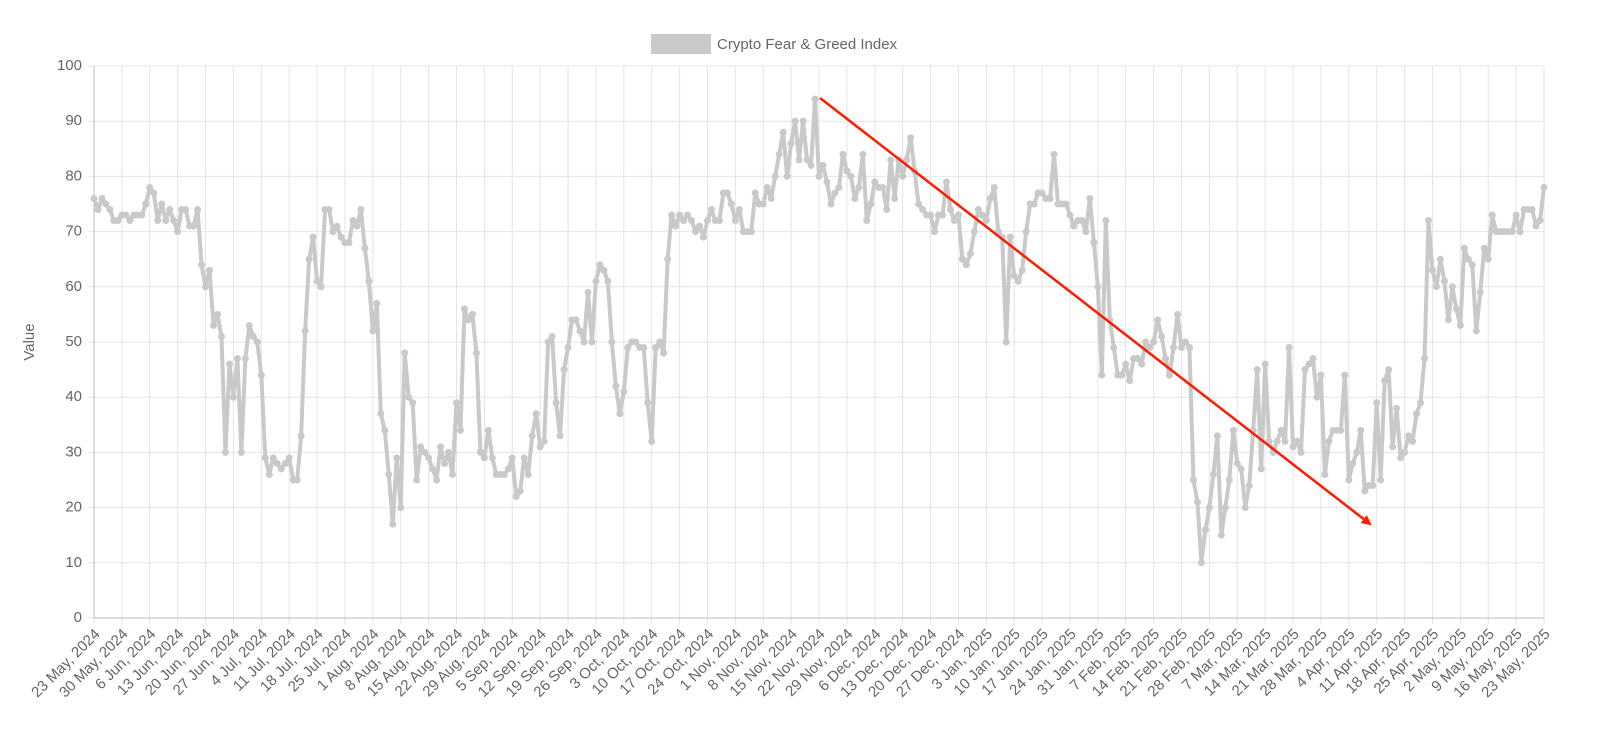 The image size is (1600, 747). Describe the element at coordinates (73, 562) in the screenshot. I see `y-tick-label: 10` at that location.